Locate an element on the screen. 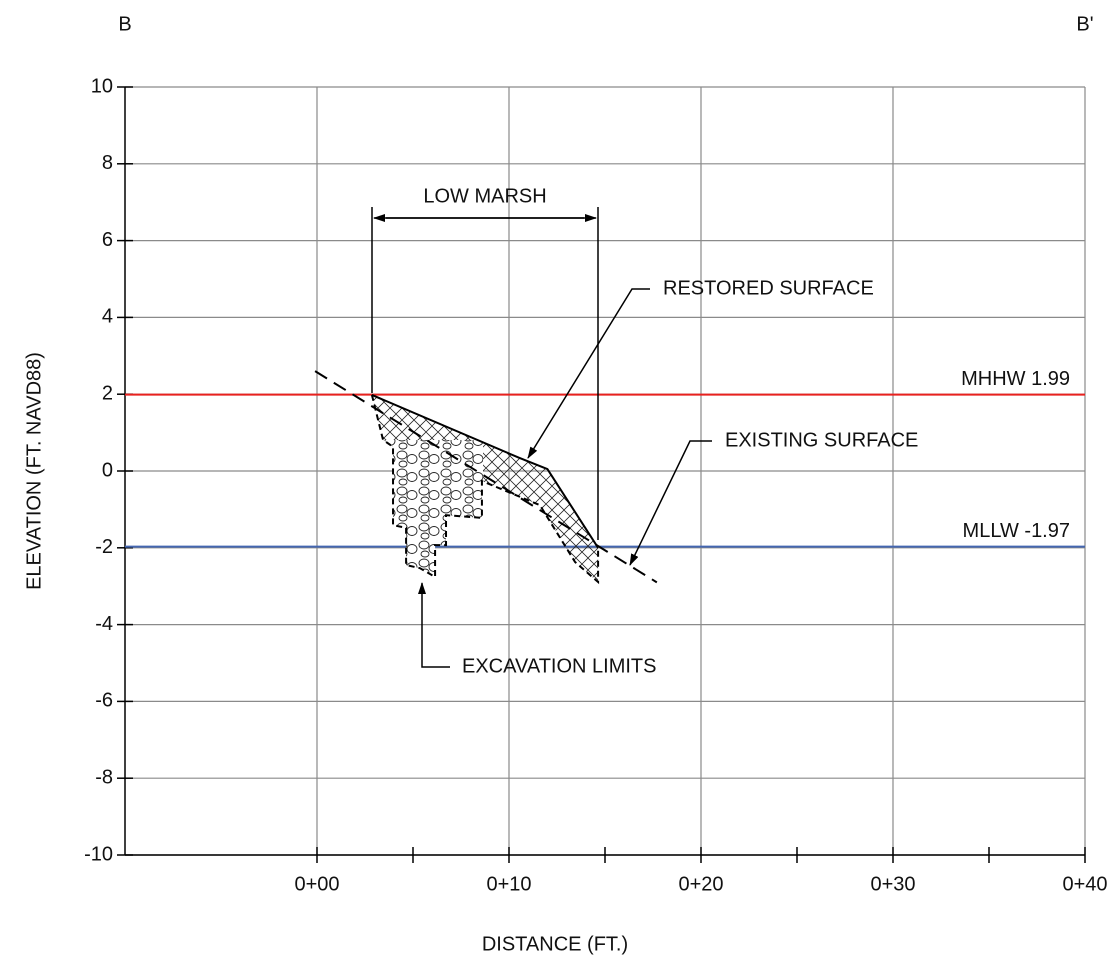 The image size is (1120, 960). x-tick-label: 0+10 is located at coordinates (508, 884).